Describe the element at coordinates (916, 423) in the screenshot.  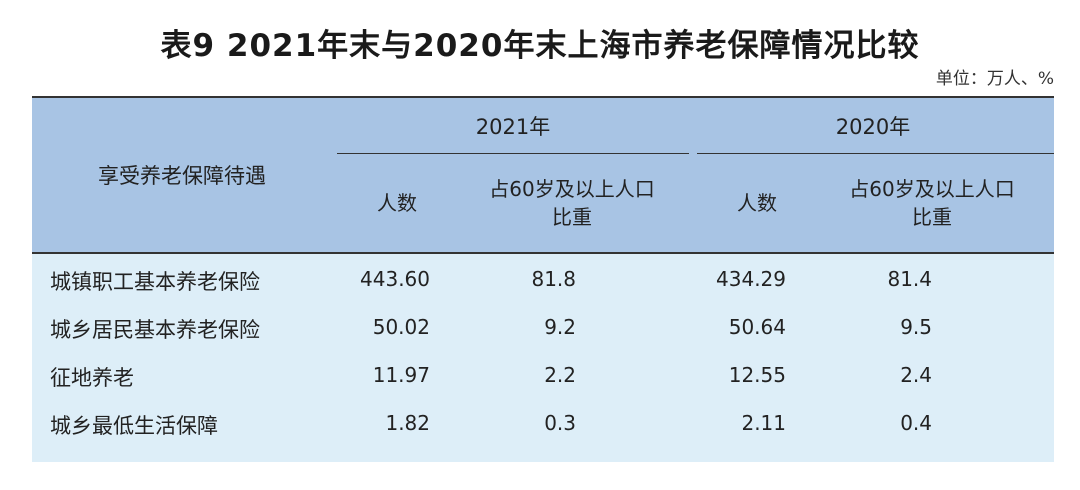
I see `cell-share-2020: 0.4` at that location.